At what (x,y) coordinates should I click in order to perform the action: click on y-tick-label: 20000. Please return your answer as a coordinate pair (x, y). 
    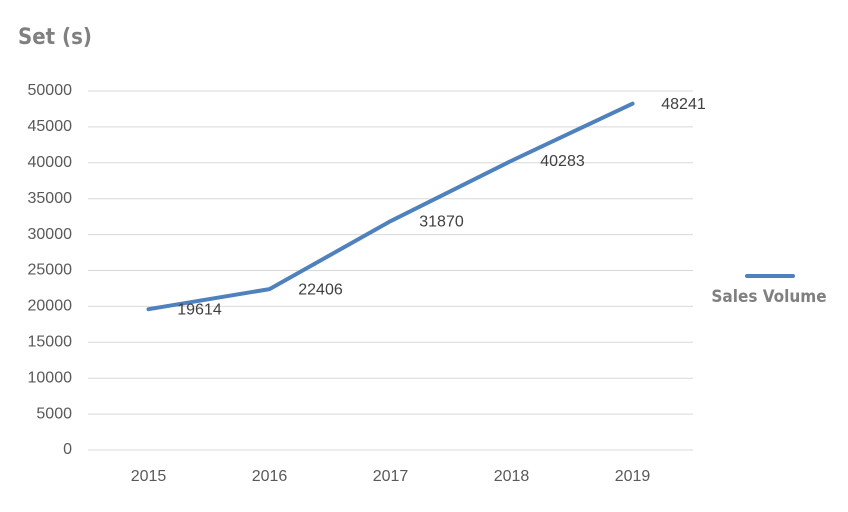
    Looking at the image, I should click on (50, 306).